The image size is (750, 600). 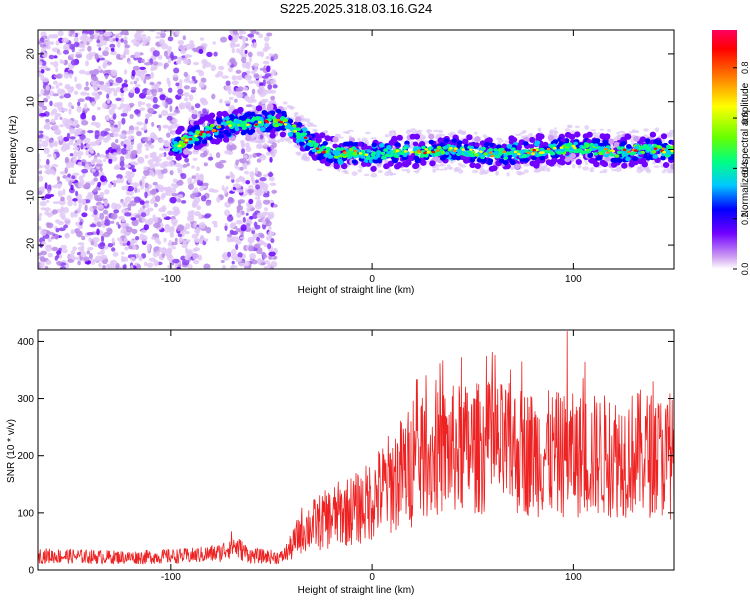 I want to click on snr-xlabel: Height of straight line (km), so click(x=356, y=590).